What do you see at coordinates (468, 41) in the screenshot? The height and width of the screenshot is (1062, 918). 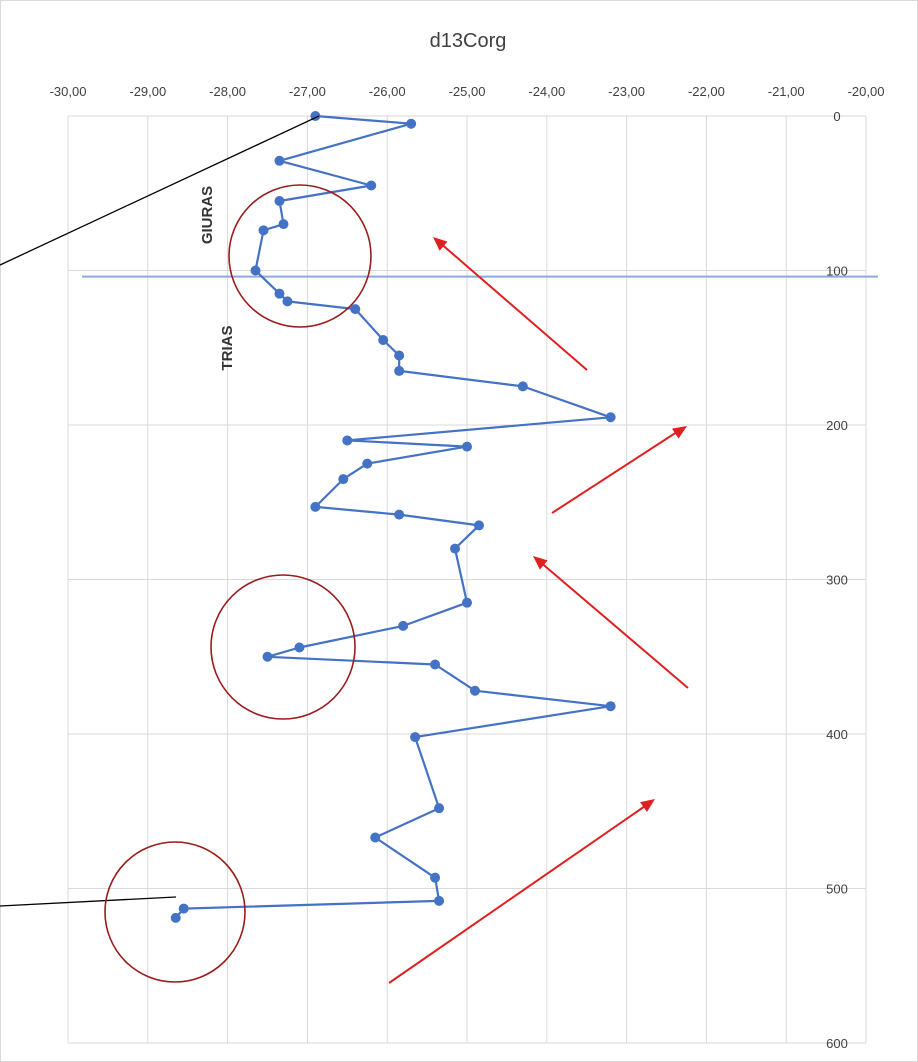 I see `chart-title: d13Corg` at bounding box center [468, 41].